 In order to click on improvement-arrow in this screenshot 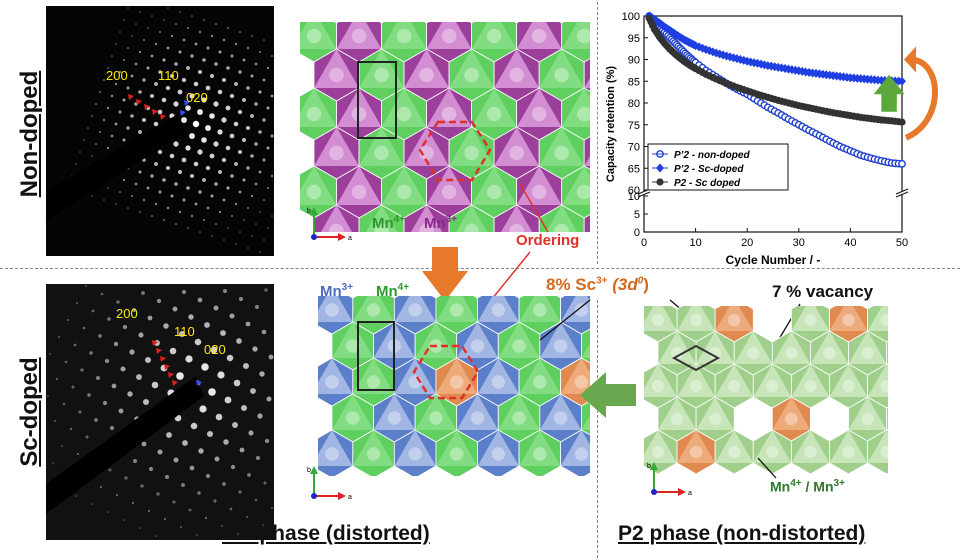, I will do `click(889, 93)`.